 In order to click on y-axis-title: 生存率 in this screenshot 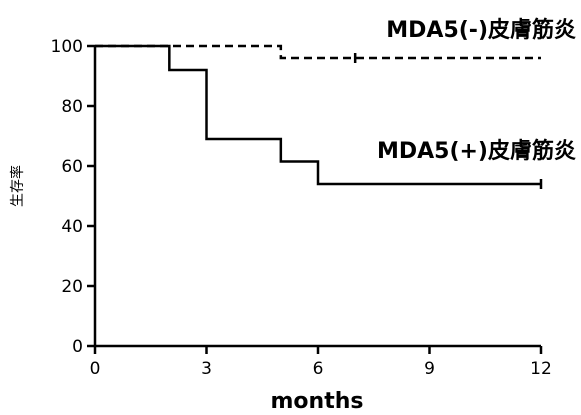, I will do `click(17, 186)`.